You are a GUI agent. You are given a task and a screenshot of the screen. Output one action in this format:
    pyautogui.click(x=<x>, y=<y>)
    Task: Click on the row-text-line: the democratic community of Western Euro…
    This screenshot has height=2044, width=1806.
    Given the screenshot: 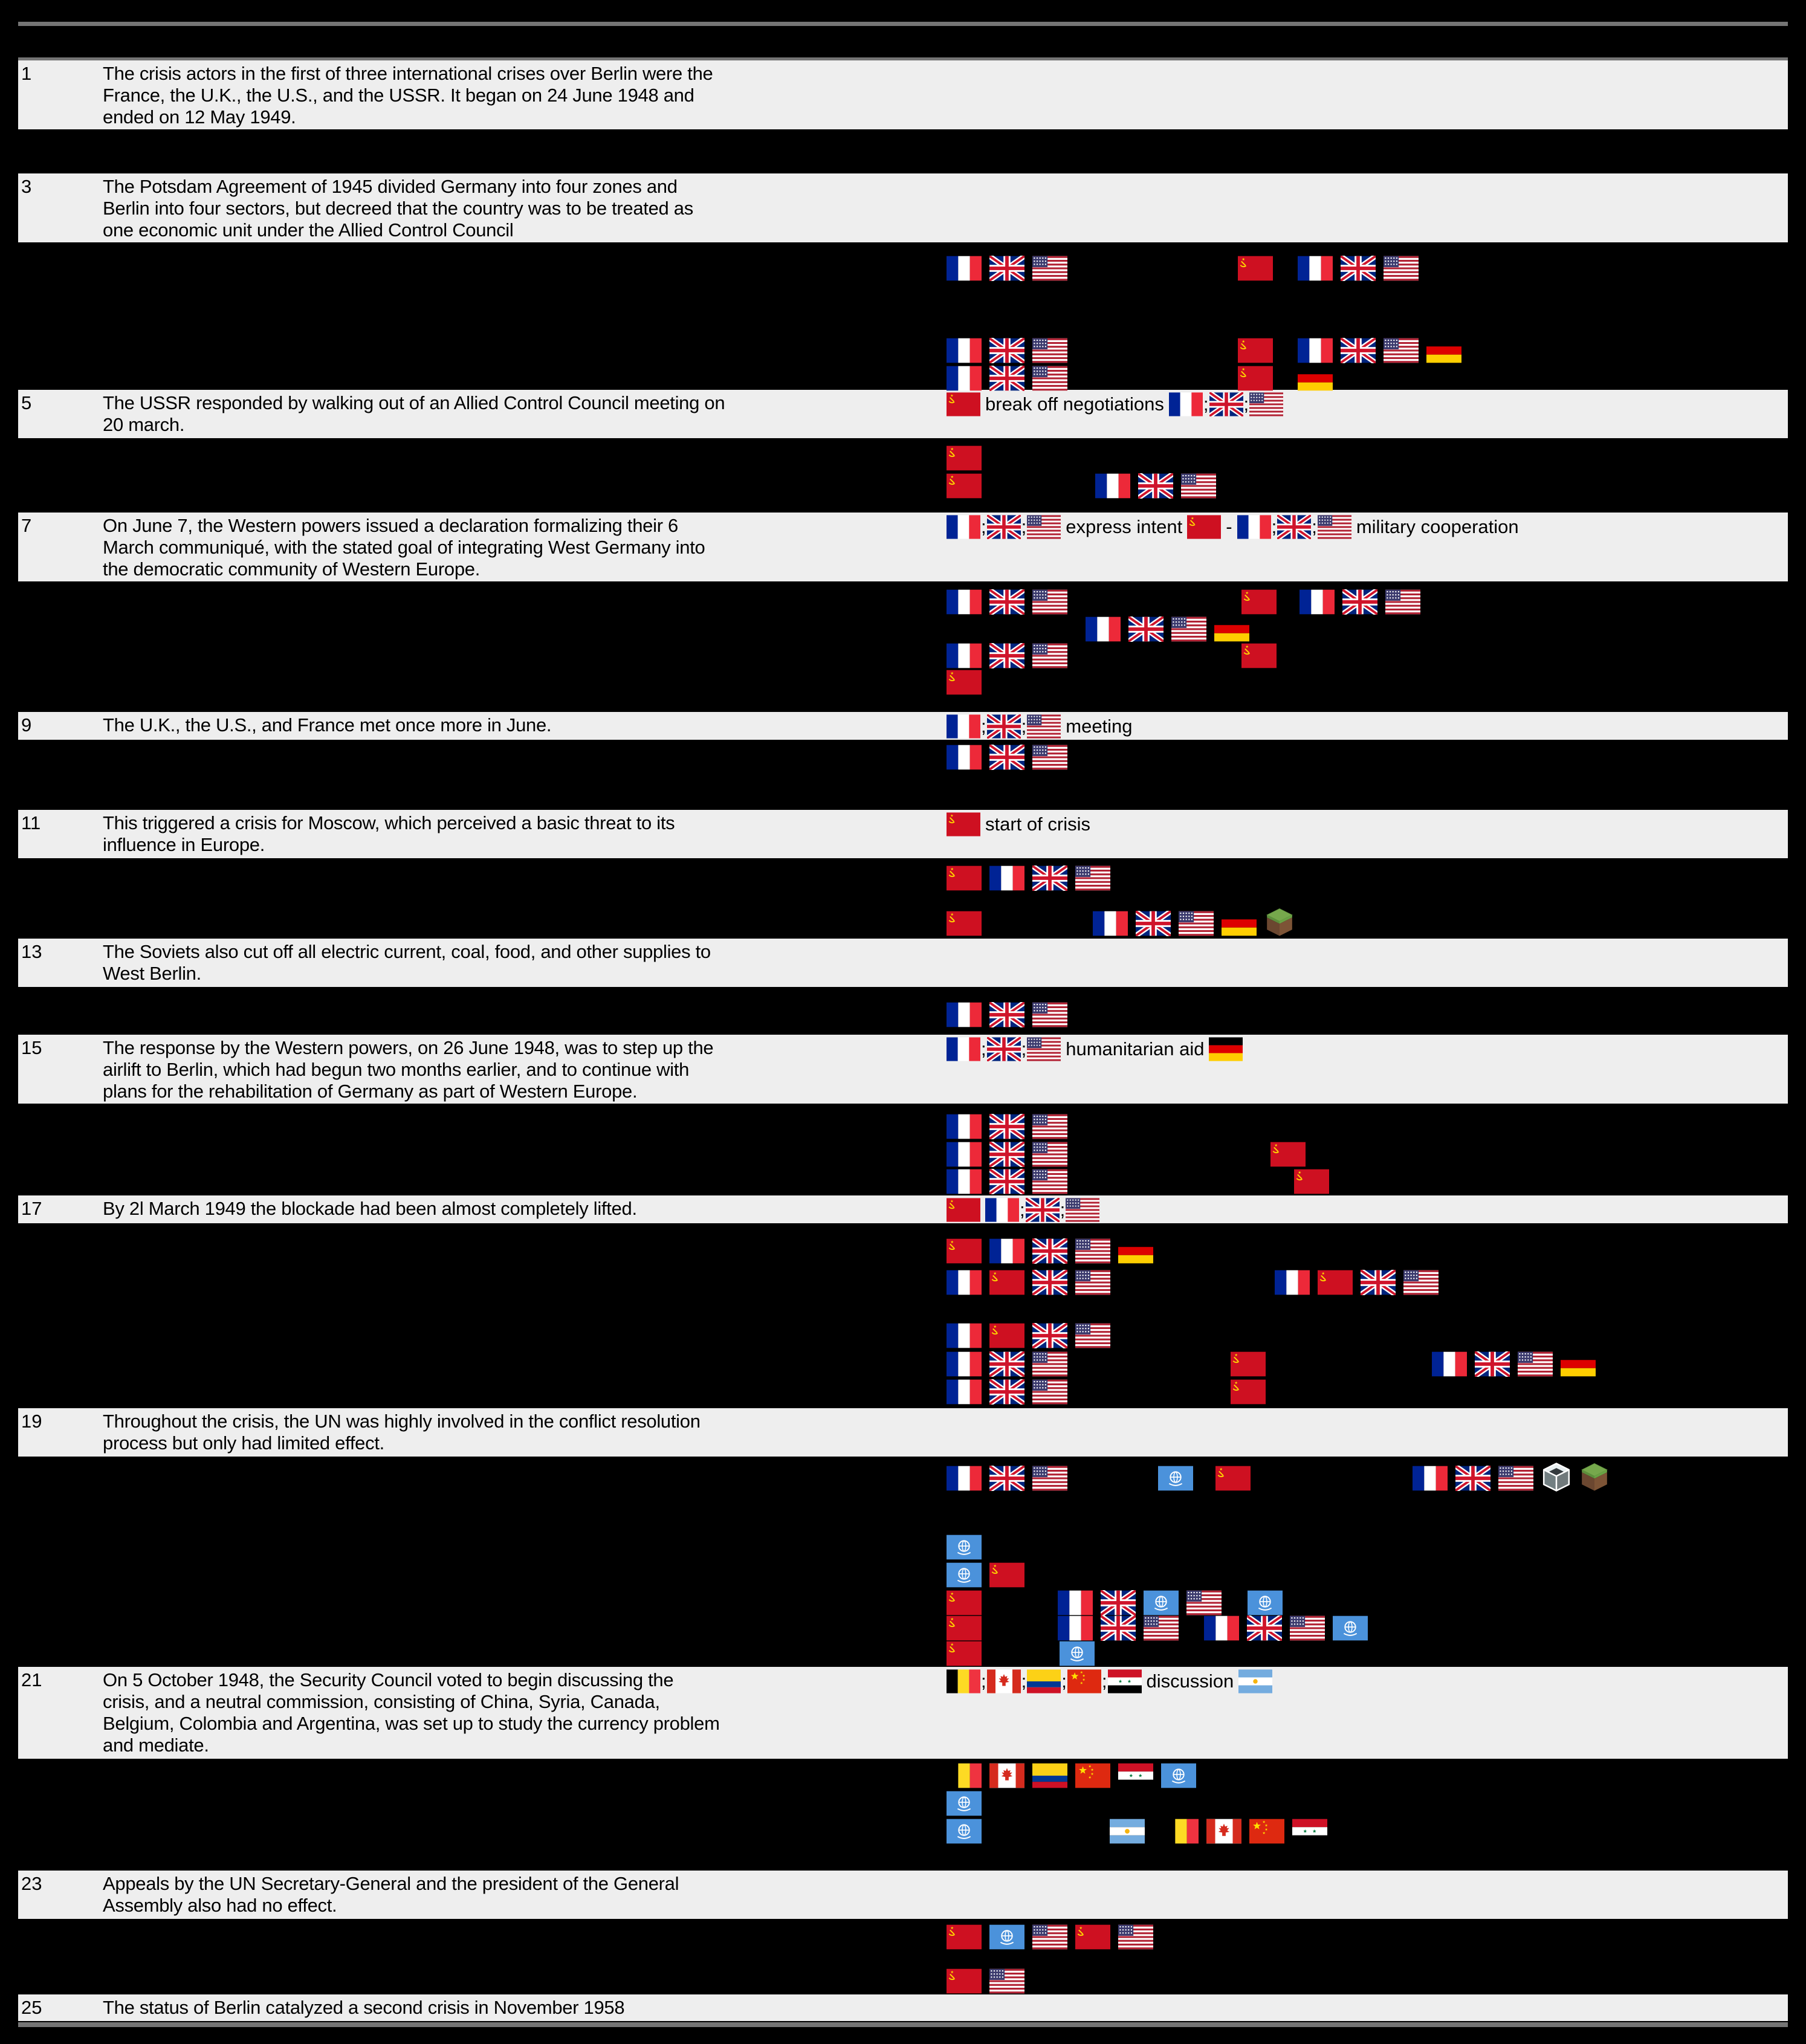 What is the action you would take?
    pyautogui.click(x=292, y=569)
    